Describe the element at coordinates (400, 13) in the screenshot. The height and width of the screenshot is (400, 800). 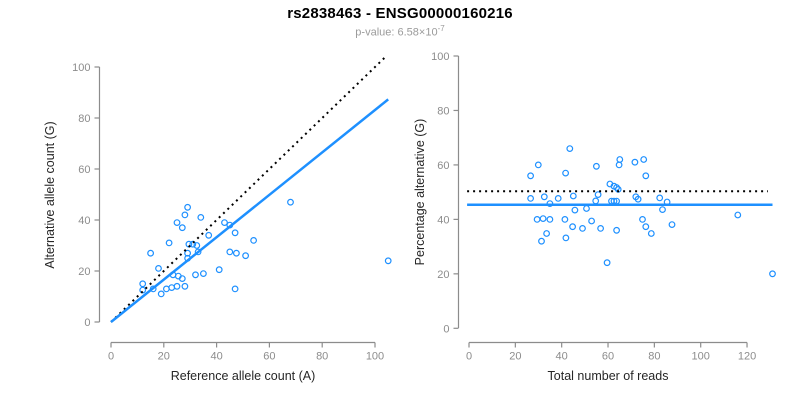
I see `figure-title: rs2838463 - ENSG00000160216` at that location.